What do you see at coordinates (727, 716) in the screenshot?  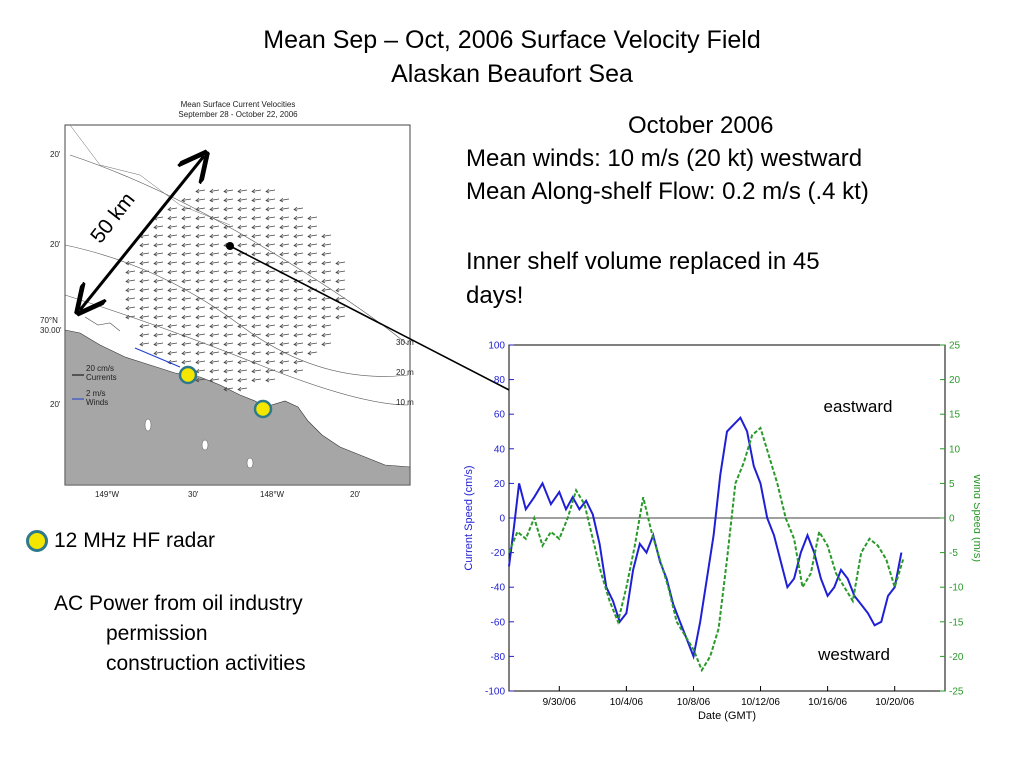 I see `x-axis-label: Date (GMT)` at bounding box center [727, 716].